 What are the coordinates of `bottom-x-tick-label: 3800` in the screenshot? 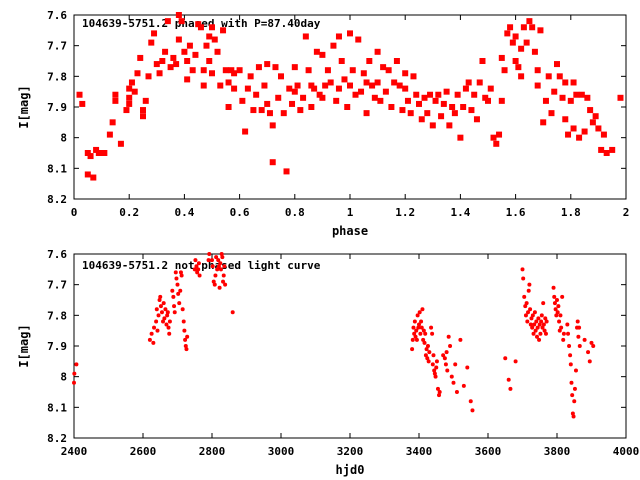 It's located at (557, 451).